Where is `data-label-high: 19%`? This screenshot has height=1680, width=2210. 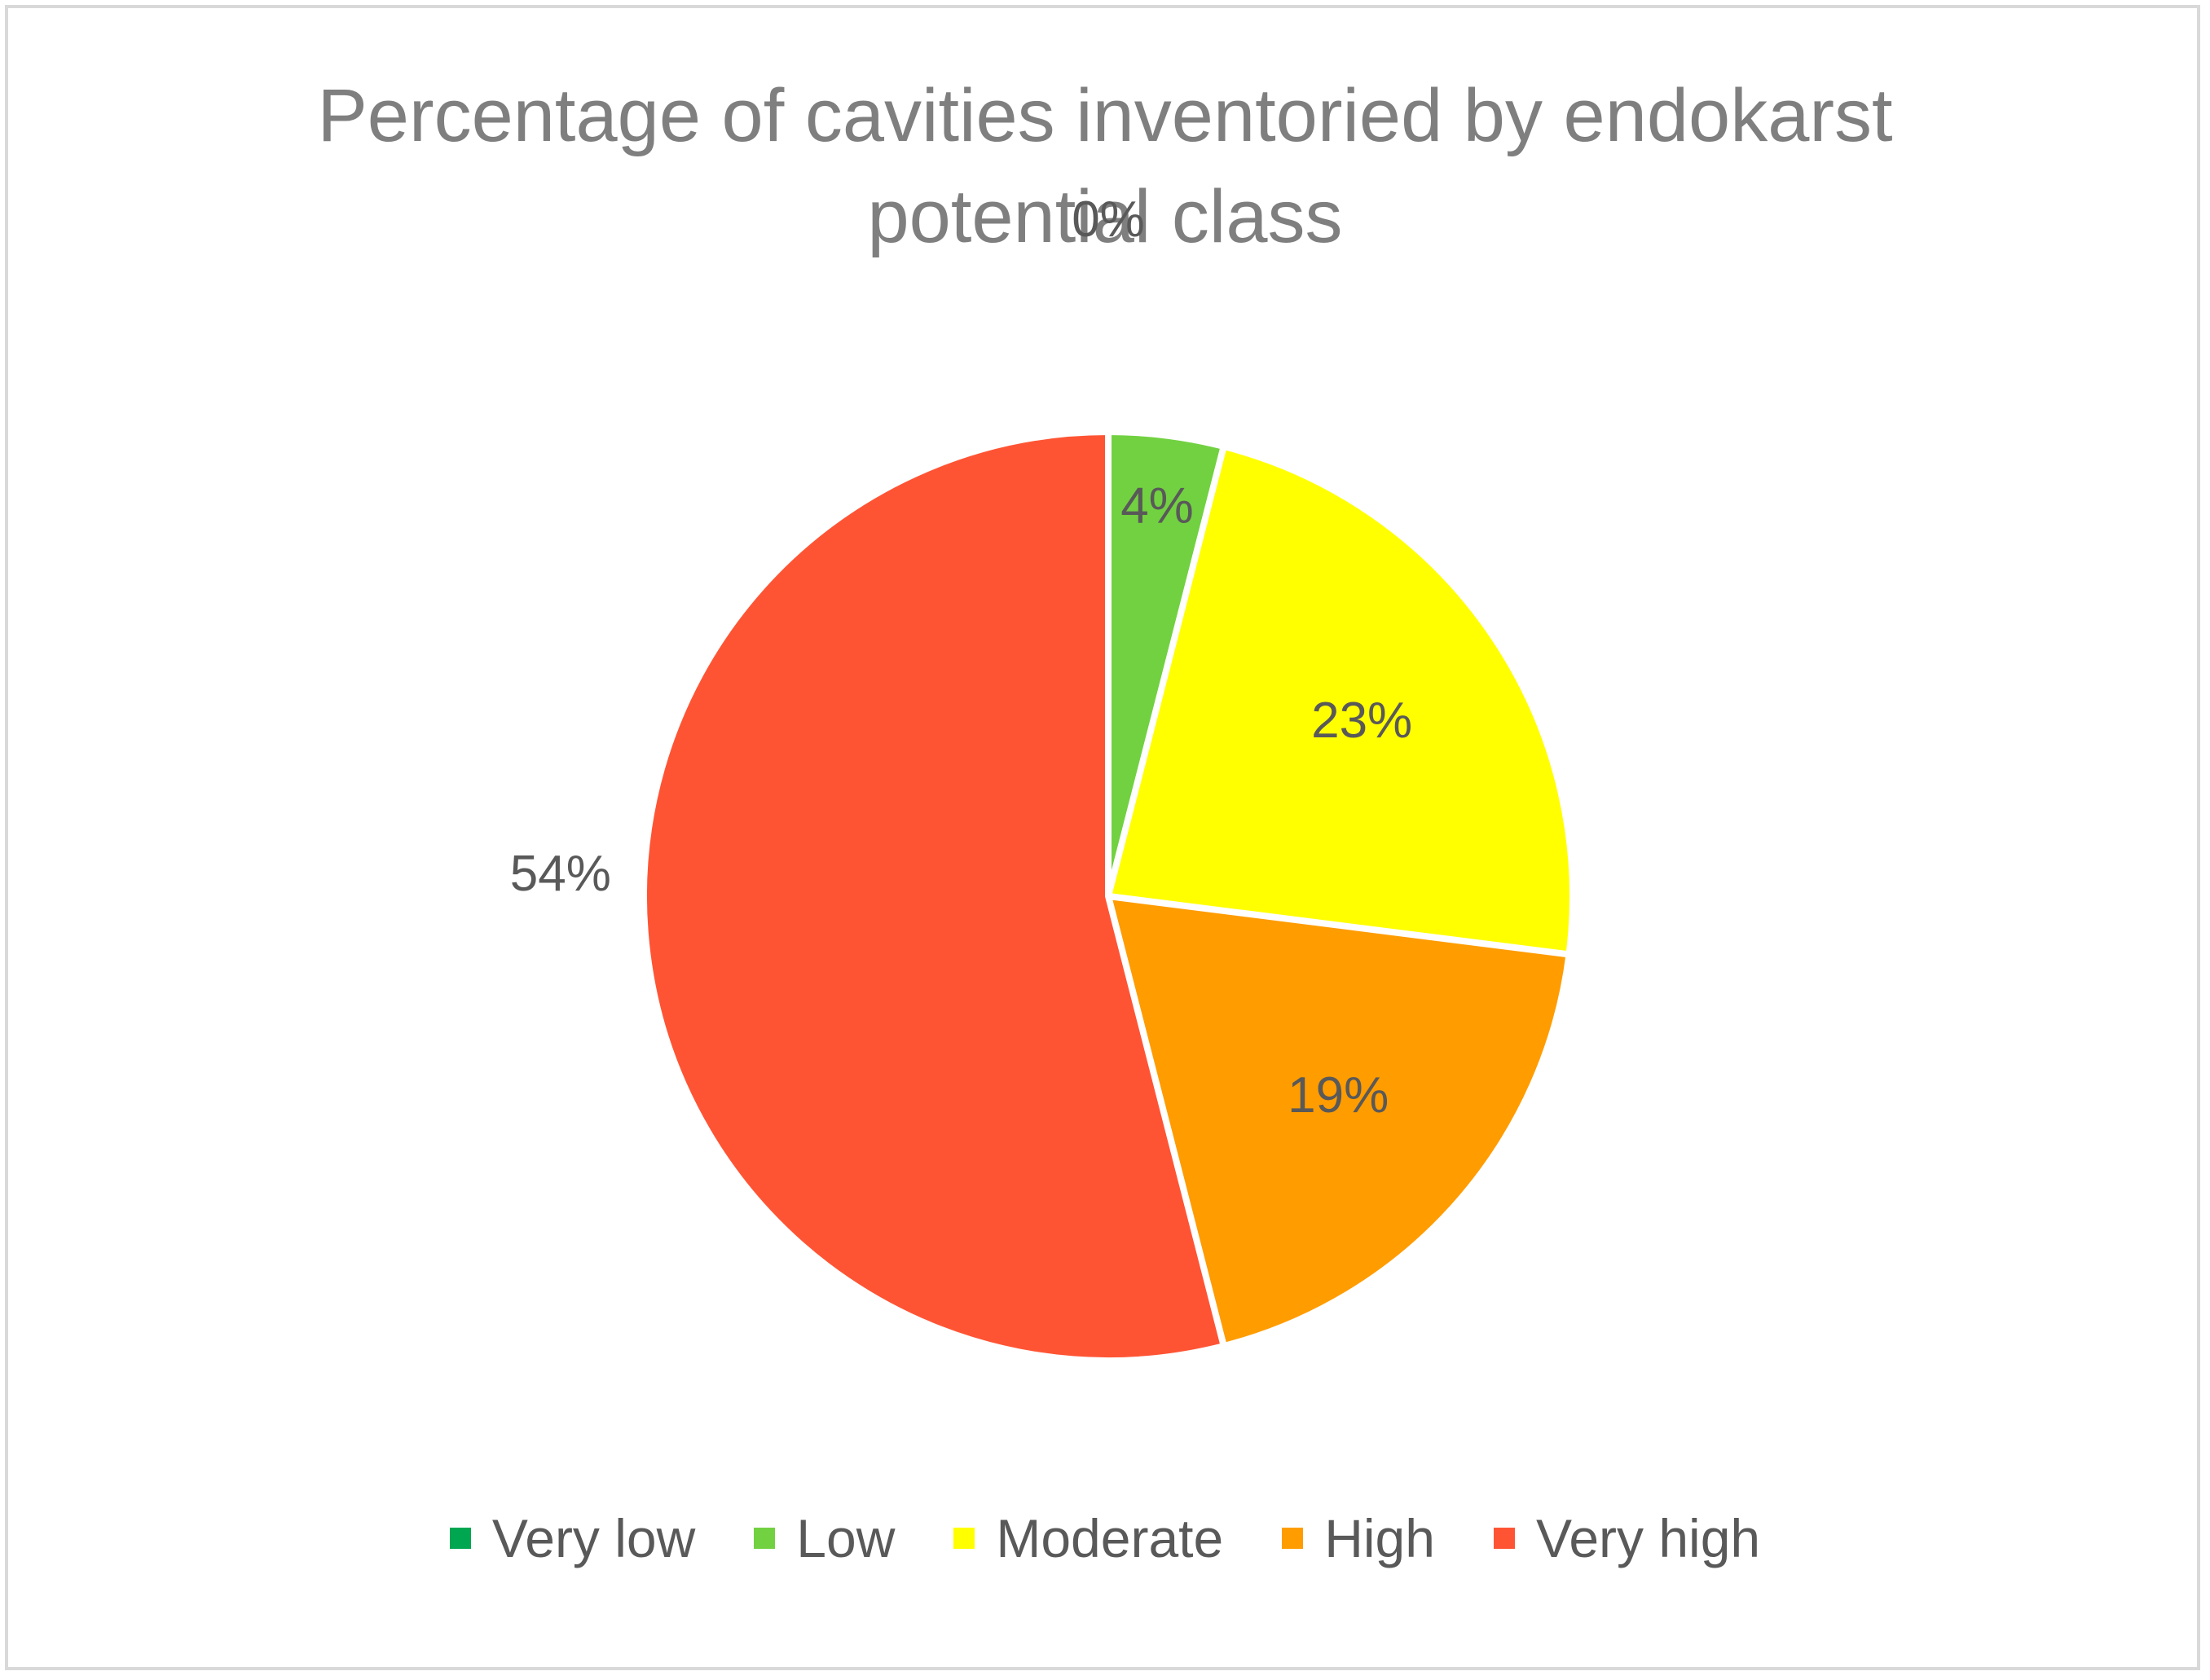 data-label-high: 19% is located at coordinates (1338, 1096).